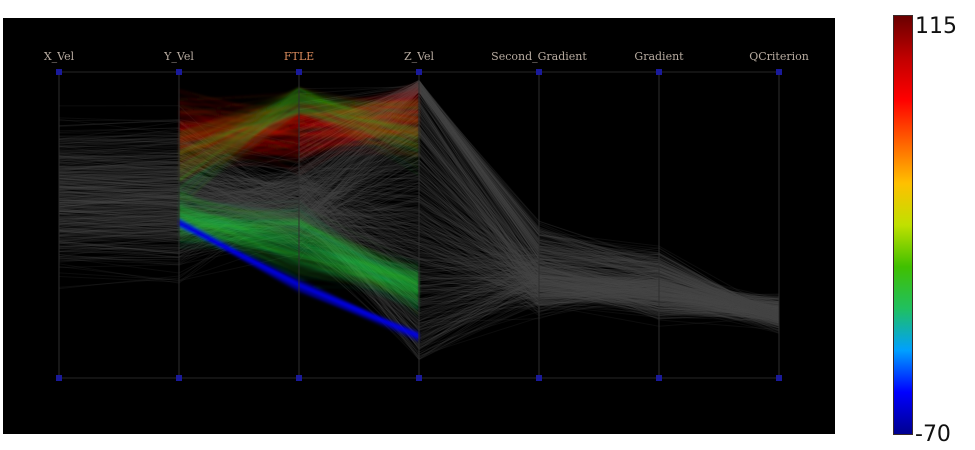 The image size is (975, 450). I want to click on axis-label: Second_Gradient, so click(539, 56).